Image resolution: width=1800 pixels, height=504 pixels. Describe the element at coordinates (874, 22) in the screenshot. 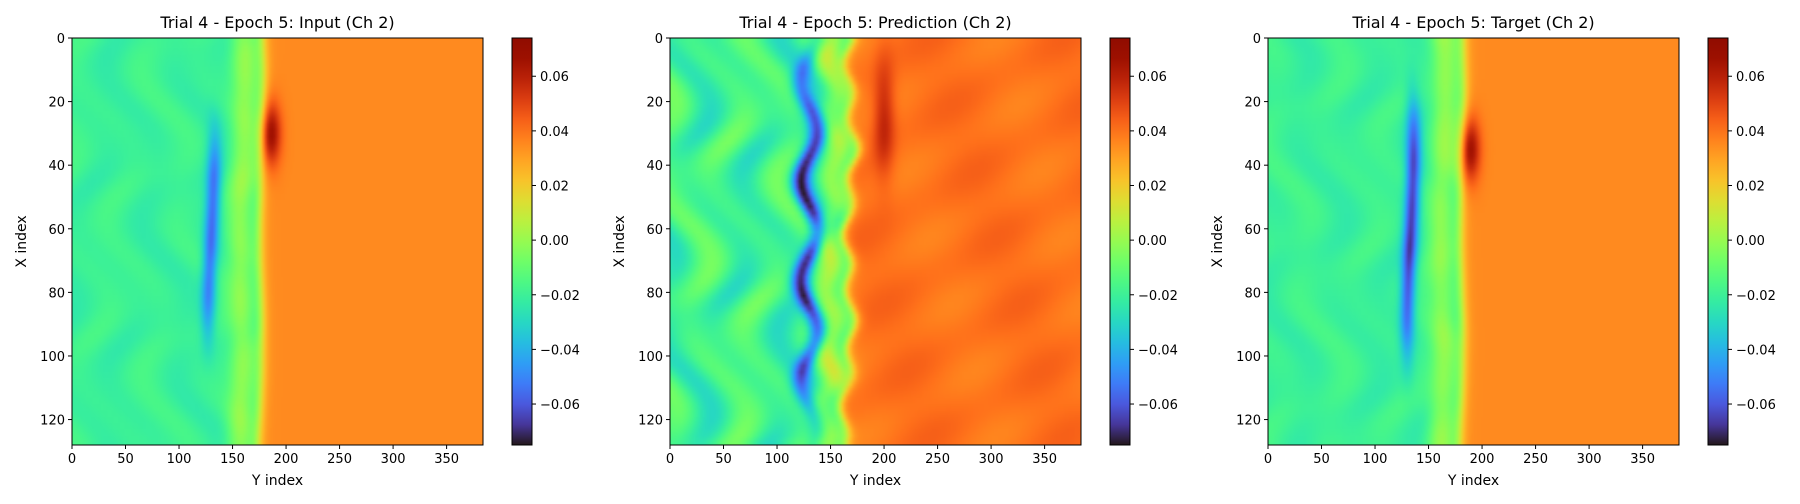

I see `chart-title: Trial 4 - Epoch 5: Prediction (Ch 2)` at that location.